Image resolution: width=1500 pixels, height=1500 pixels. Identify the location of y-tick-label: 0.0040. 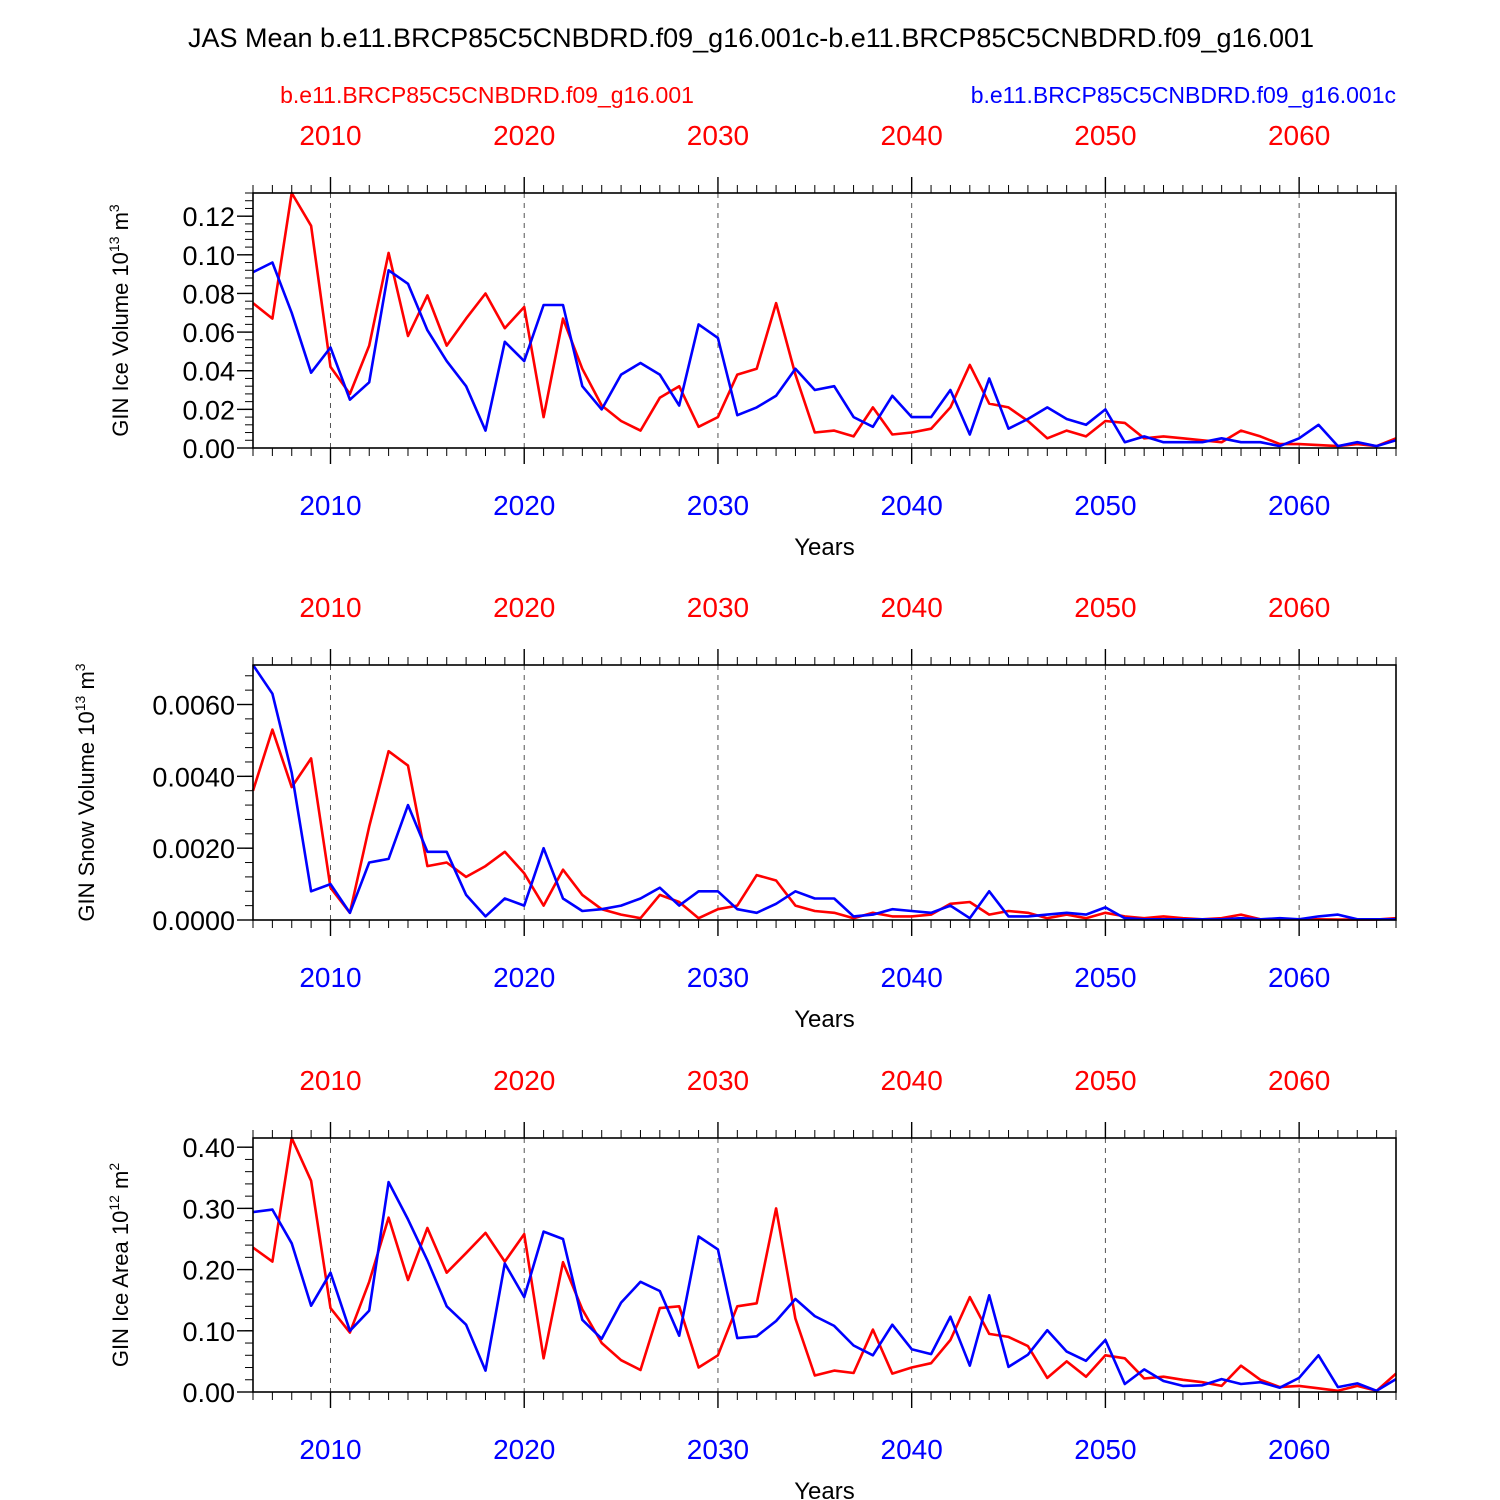
(193, 777).